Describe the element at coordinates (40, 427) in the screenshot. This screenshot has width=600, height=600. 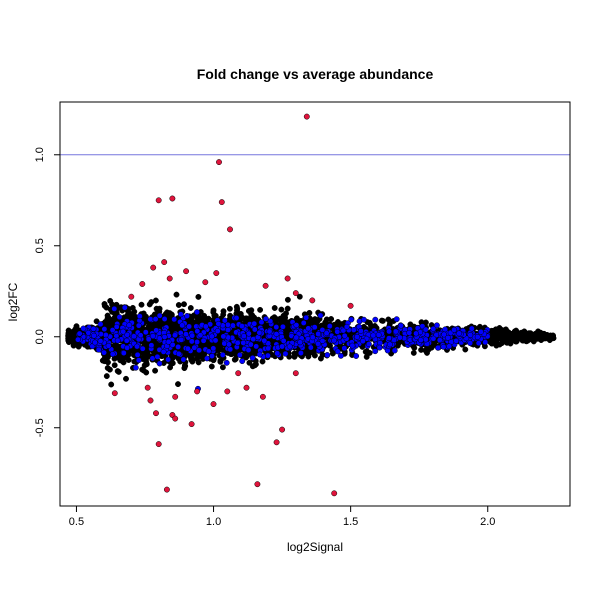
I see `y-tick-label: -0.5` at that location.